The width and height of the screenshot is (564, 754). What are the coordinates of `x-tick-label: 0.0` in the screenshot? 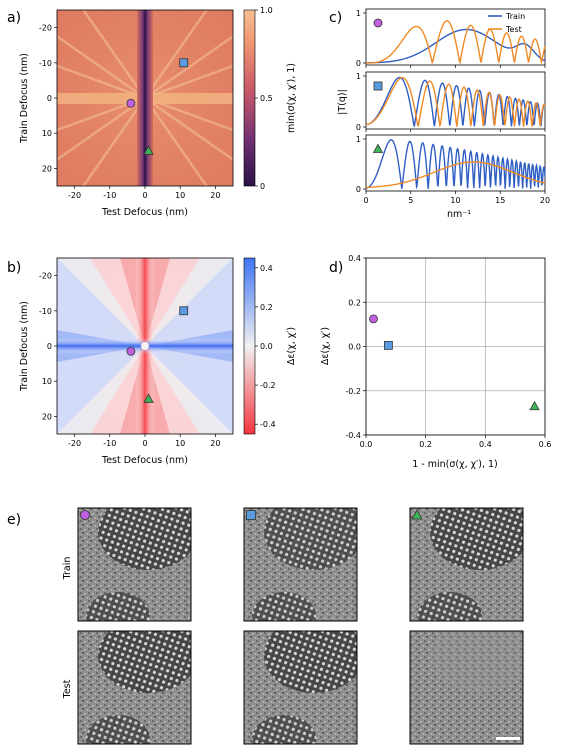 It's located at (366, 444).